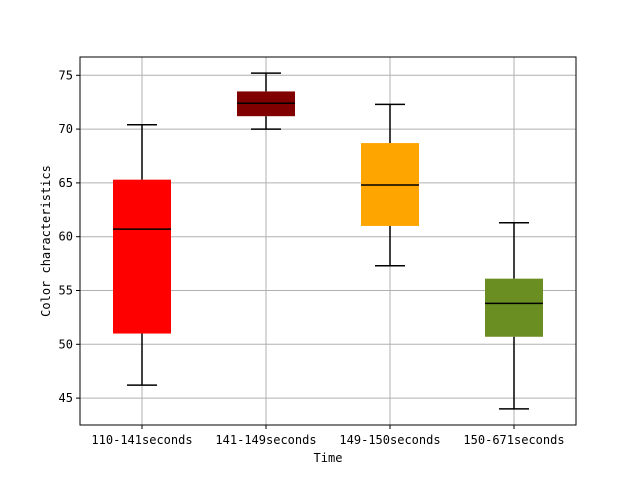 Image resolution: width=640 pixels, height=477 pixels. I want to click on box-141-149seconds, so click(266, 101).